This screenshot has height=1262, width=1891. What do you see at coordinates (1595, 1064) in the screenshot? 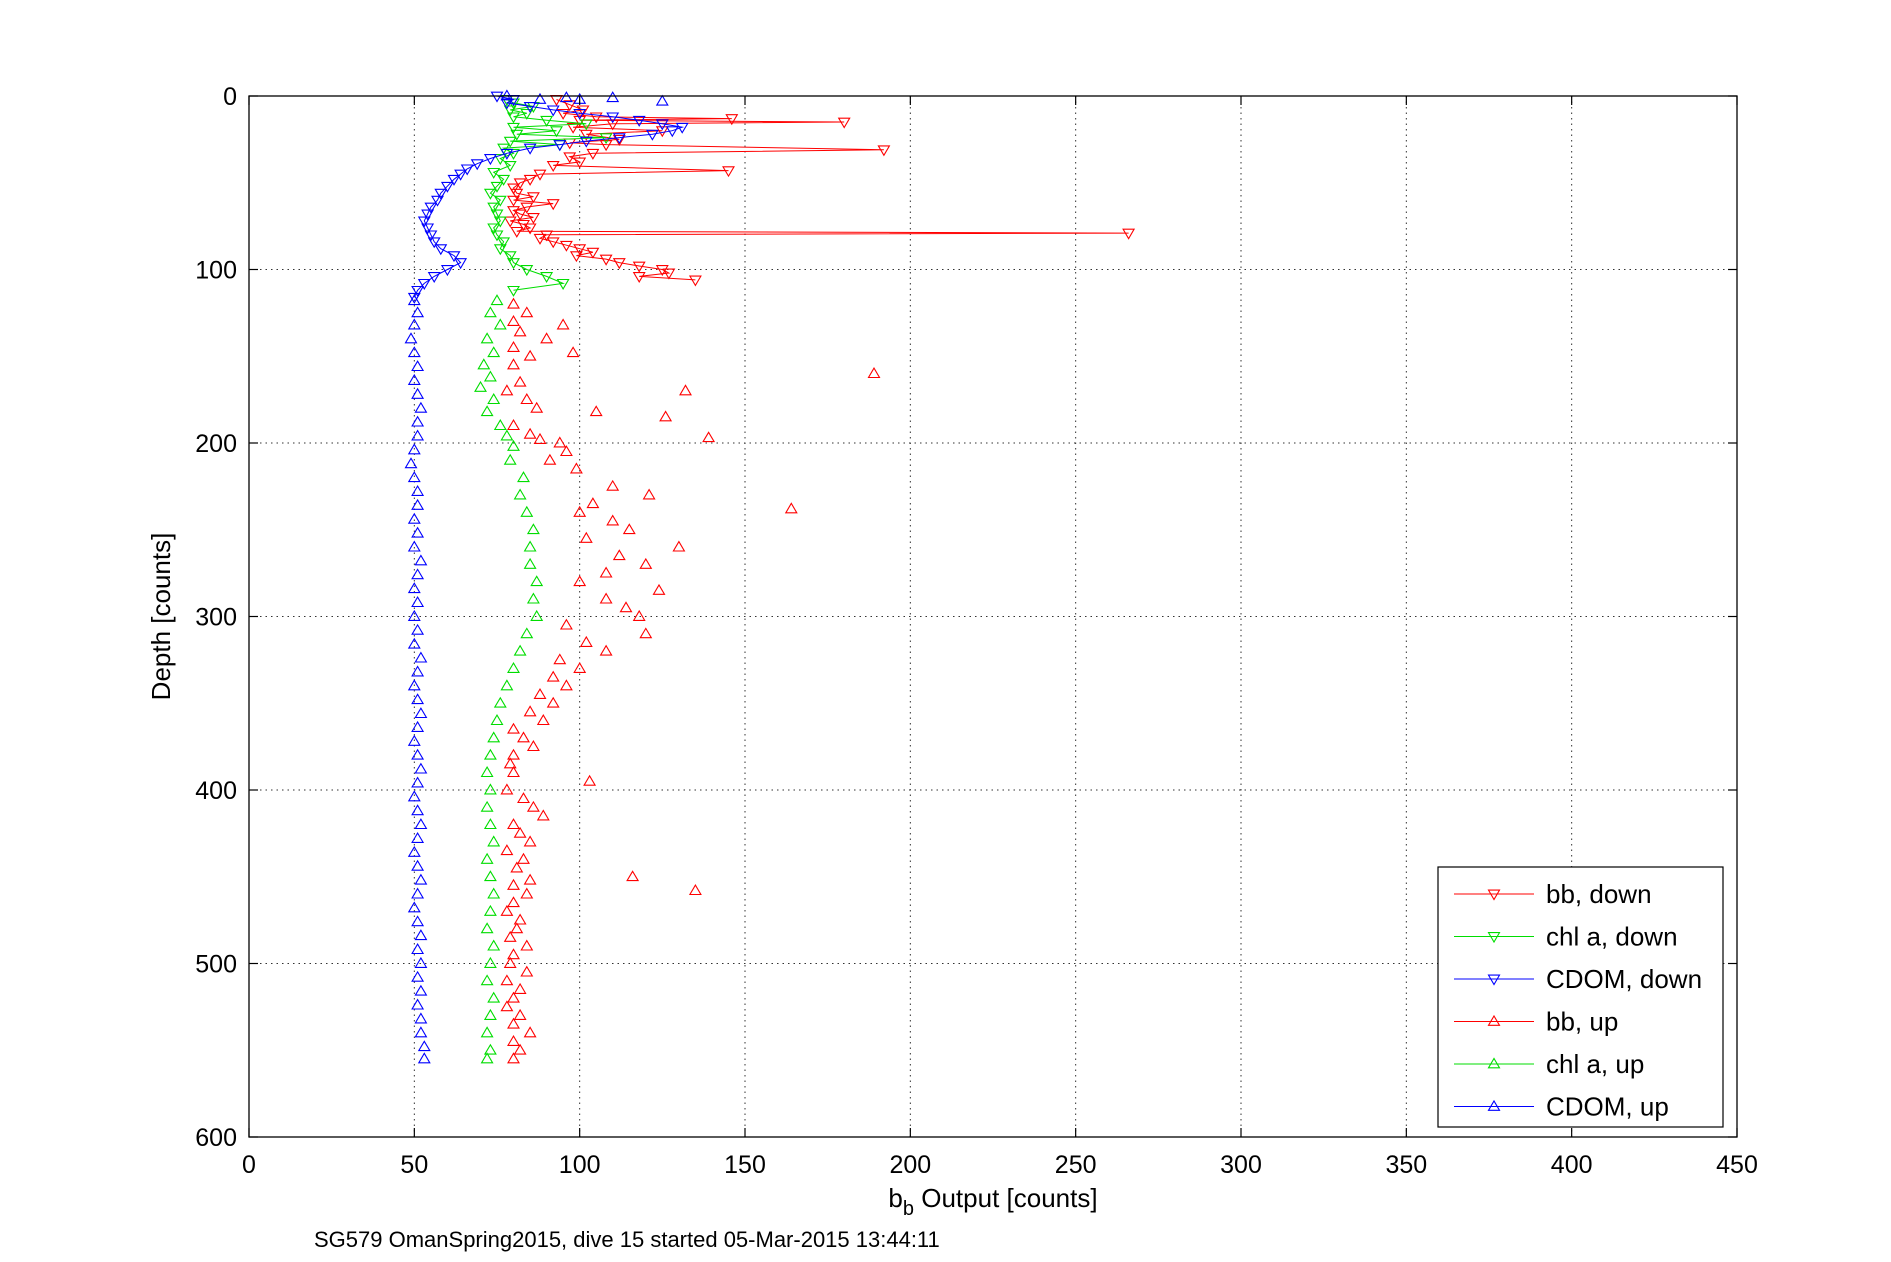
I see `legend-label: chl a, up` at bounding box center [1595, 1064].